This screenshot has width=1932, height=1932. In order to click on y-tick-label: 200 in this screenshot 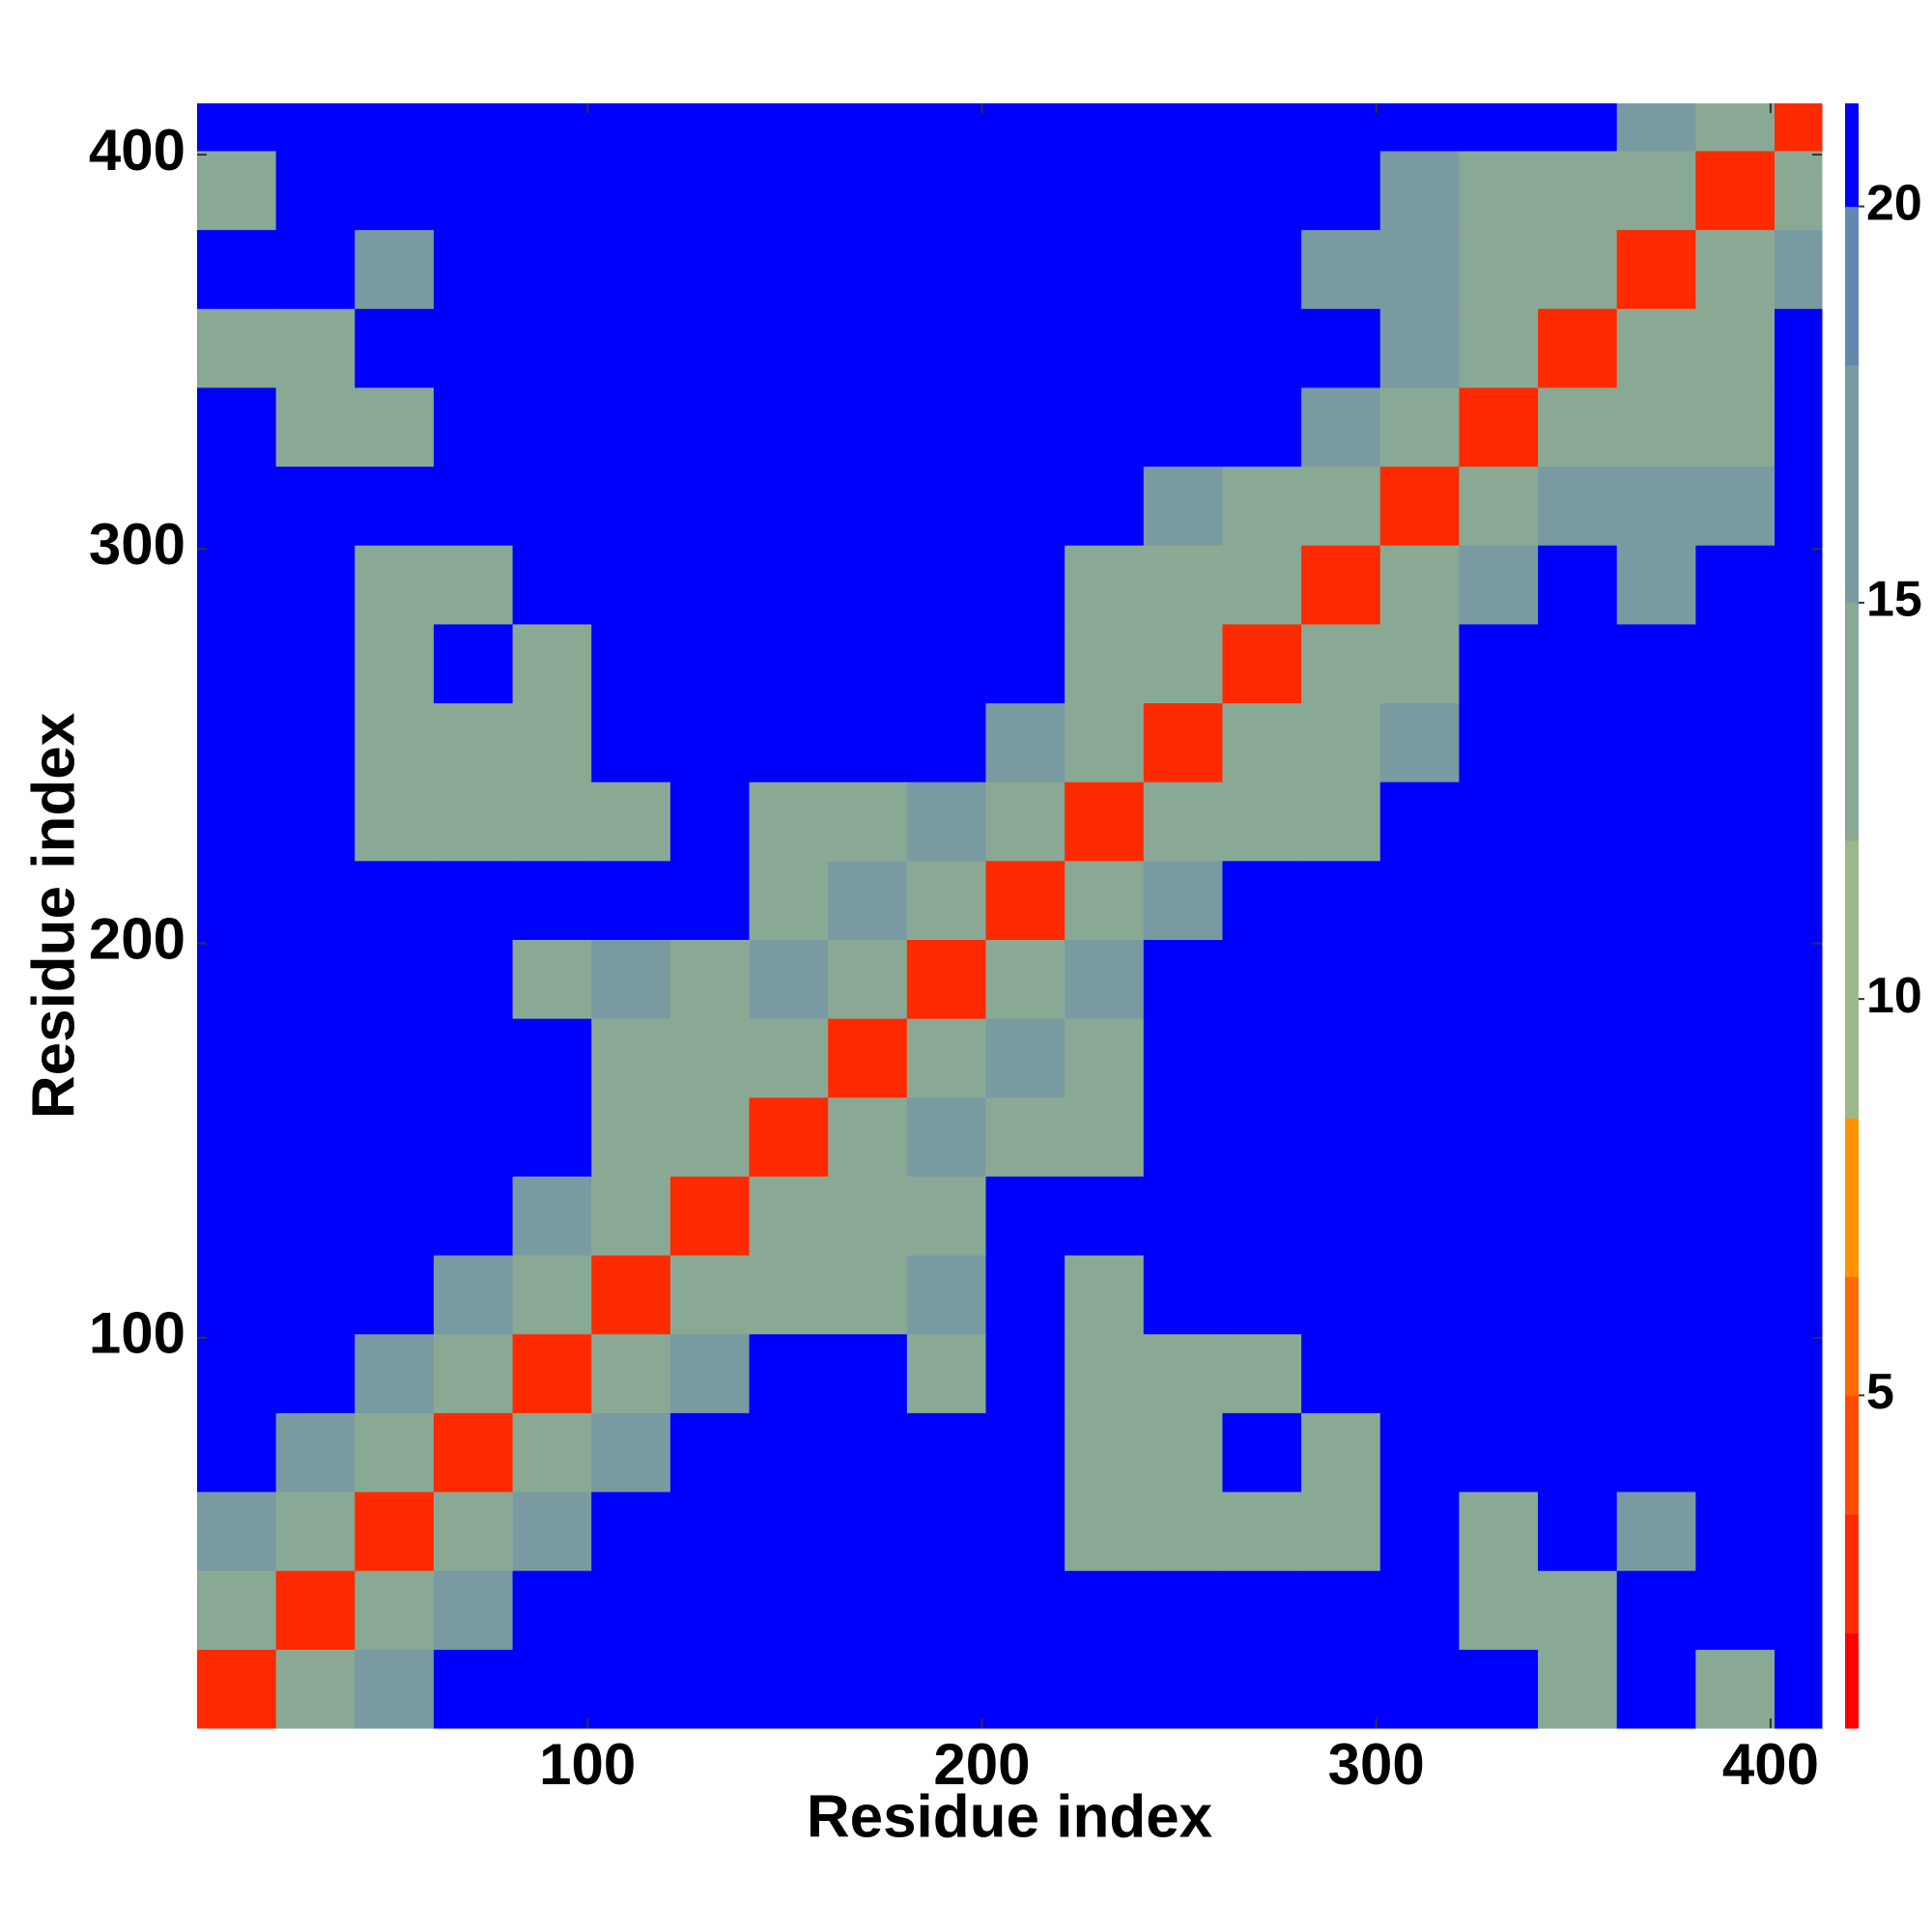, I will do `click(137, 938)`.